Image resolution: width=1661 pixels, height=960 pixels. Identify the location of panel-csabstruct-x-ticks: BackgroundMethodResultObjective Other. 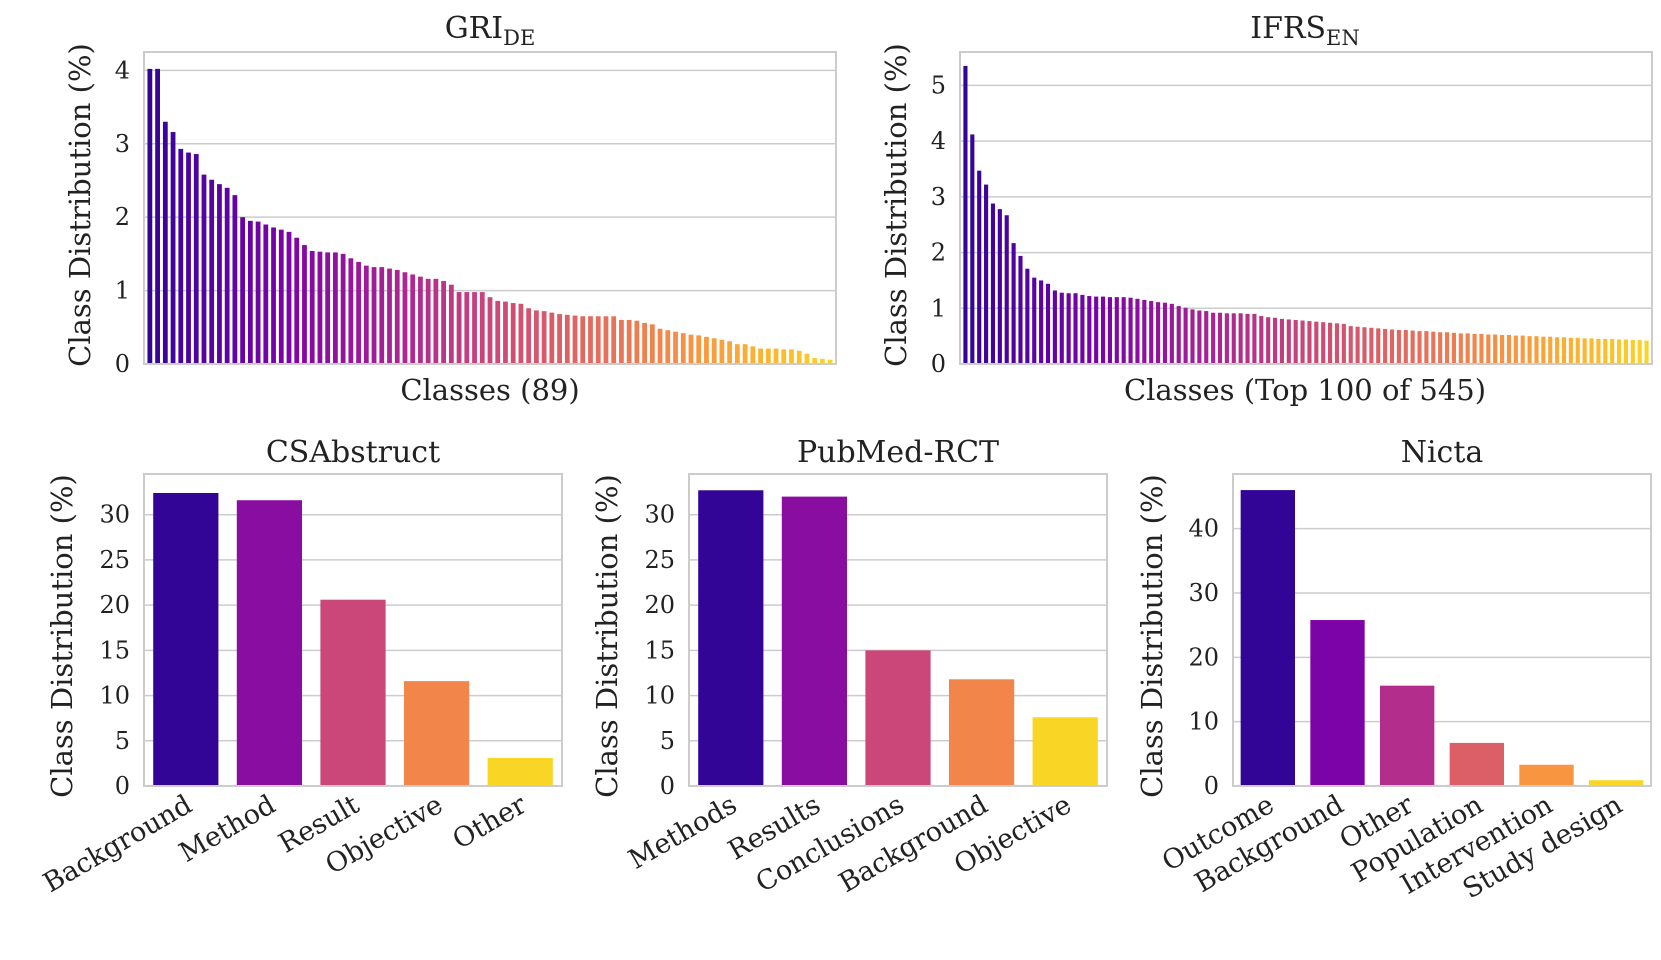
(285, 844).